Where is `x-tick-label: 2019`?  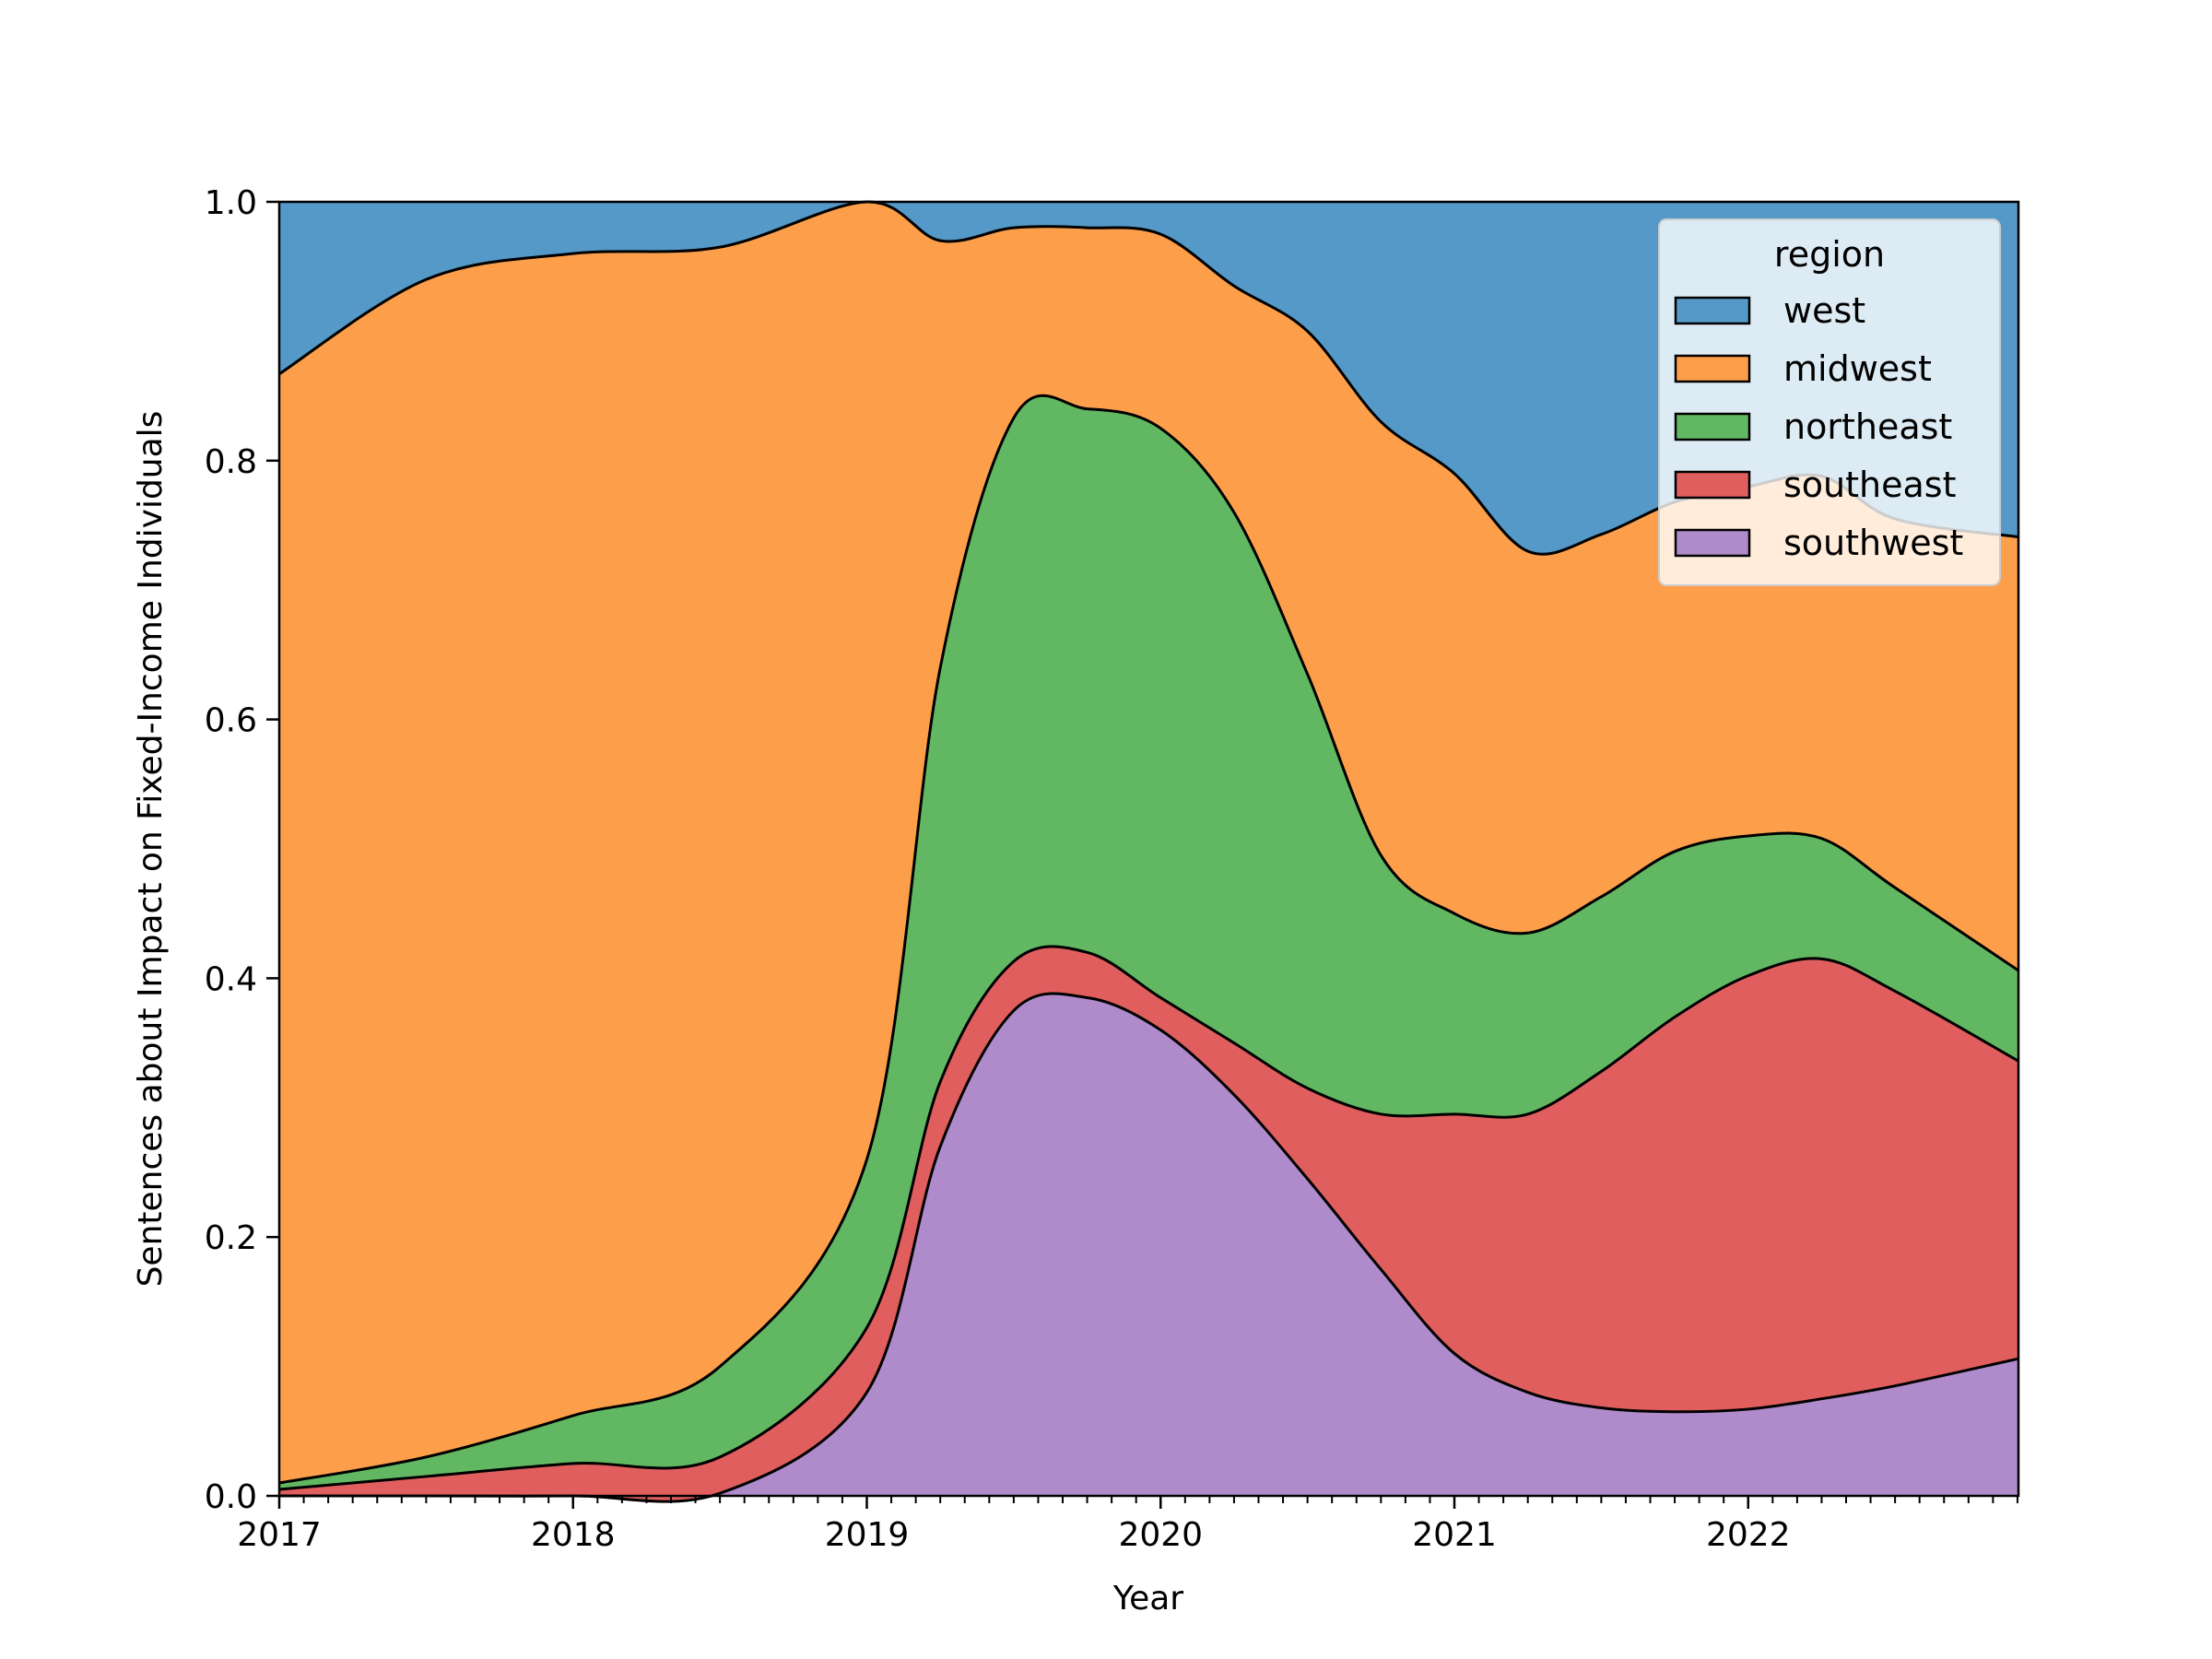
x-tick-label: 2019 is located at coordinates (867, 1535).